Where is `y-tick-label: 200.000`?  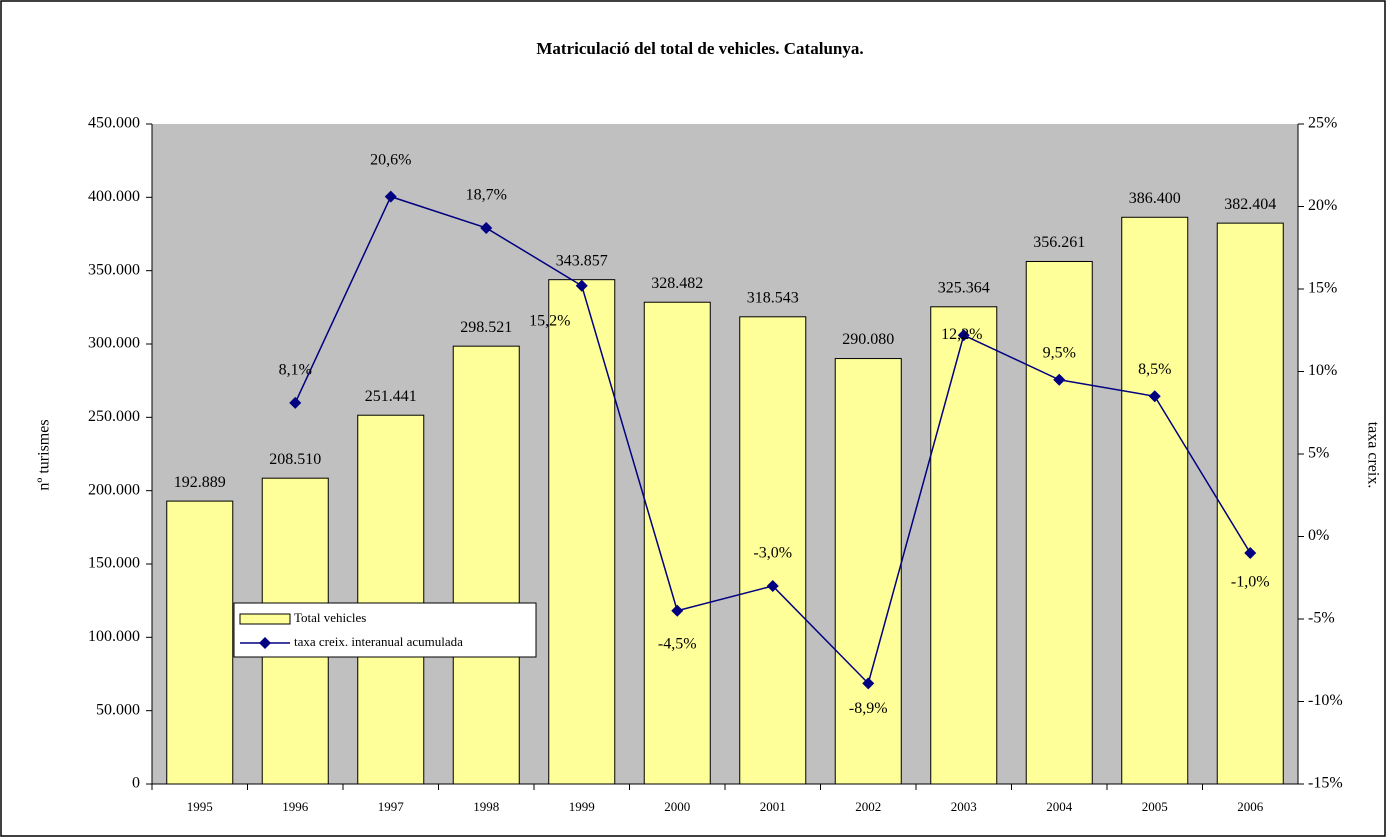 y-tick-label: 200.000 is located at coordinates (114, 489).